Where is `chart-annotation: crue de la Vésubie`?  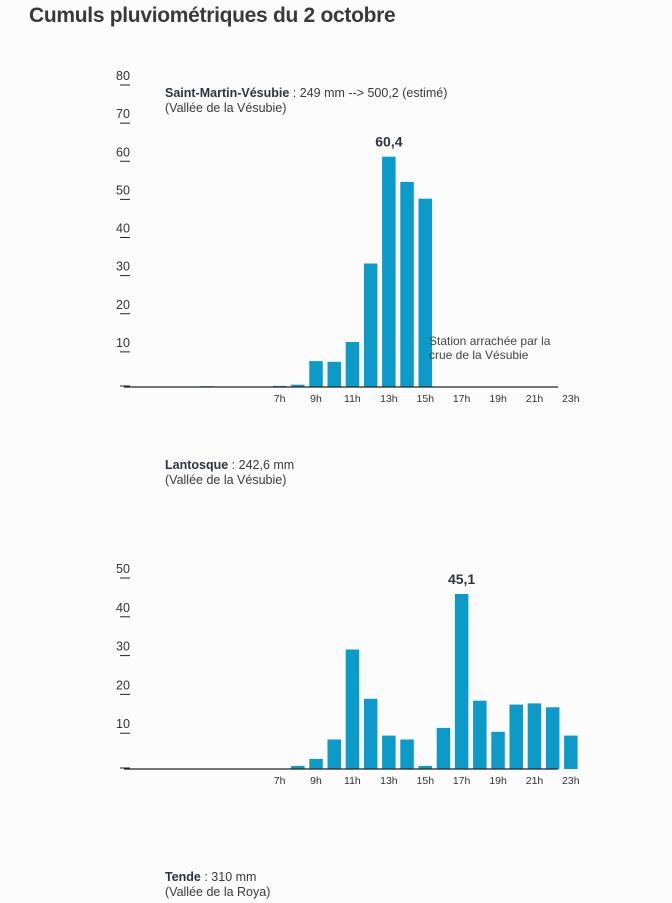
chart-annotation: crue de la Vésubie is located at coordinates (479, 355).